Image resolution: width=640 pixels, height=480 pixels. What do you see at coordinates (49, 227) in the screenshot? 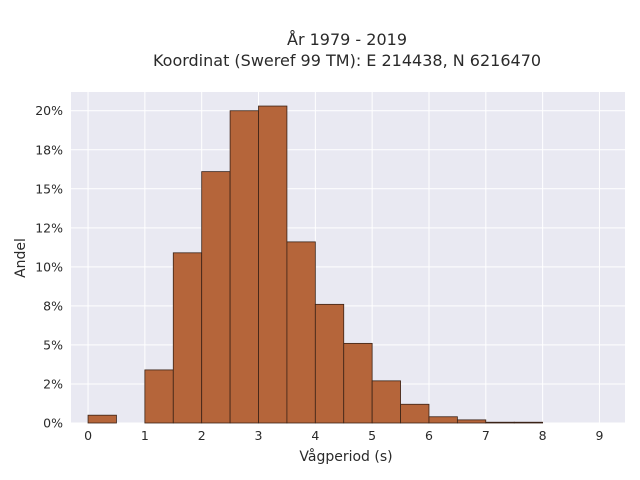
I see `y-tick-label: 12%` at bounding box center [49, 227].